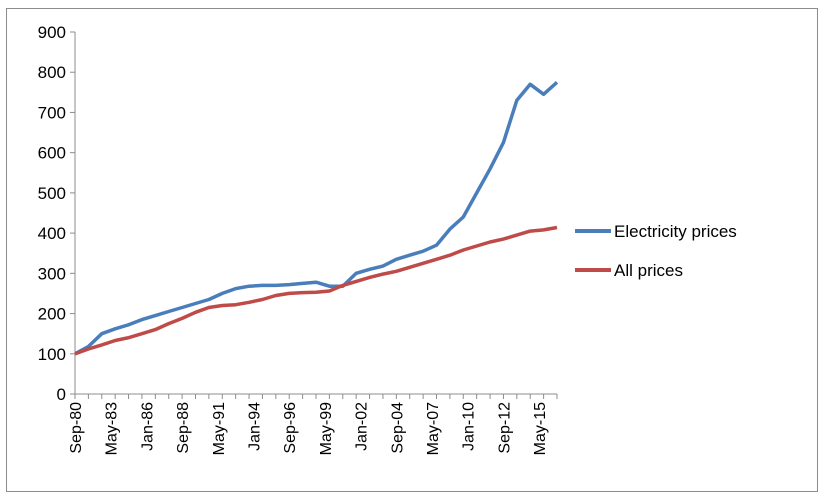 This screenshot has width=826, height=500. Describe the element at coordinates (433, 428) in the screenshot. I see `x-tick-label: May-07` at that location.